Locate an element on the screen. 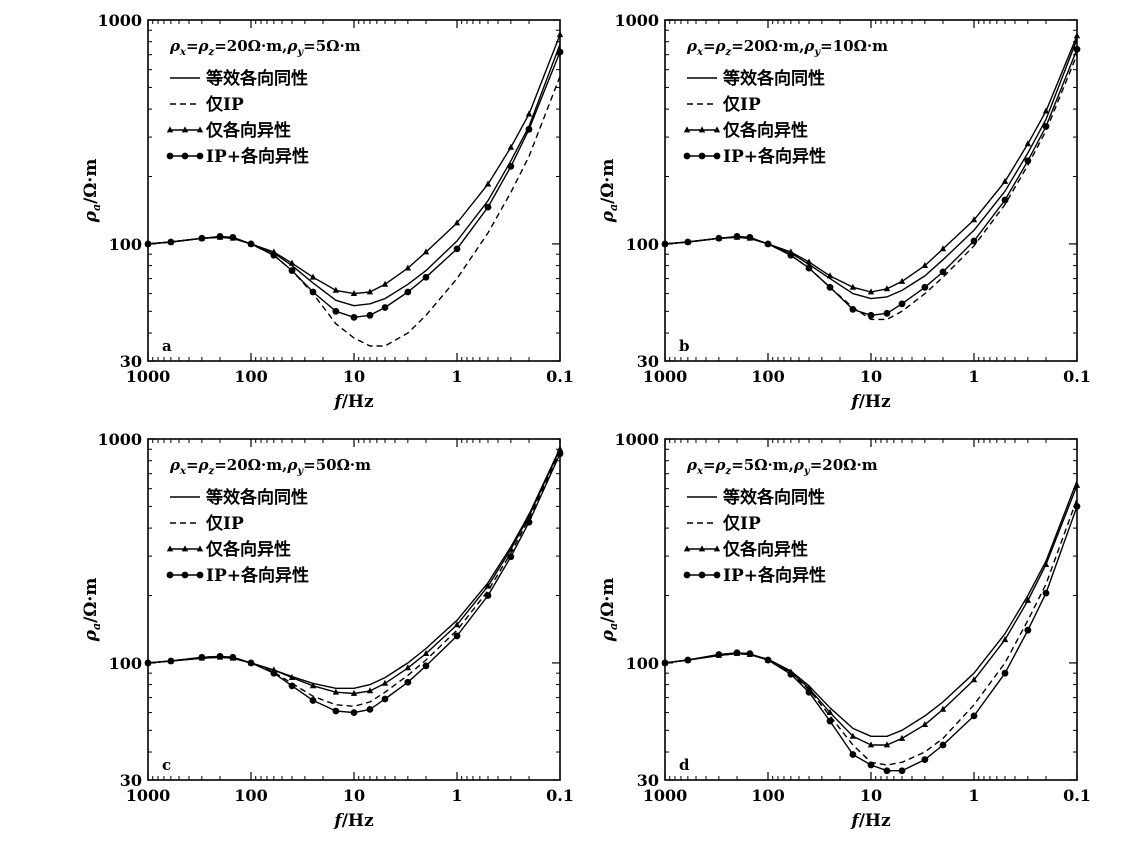  y-axis-label: ρa/Ω·m is located at coordinates (609, 610).